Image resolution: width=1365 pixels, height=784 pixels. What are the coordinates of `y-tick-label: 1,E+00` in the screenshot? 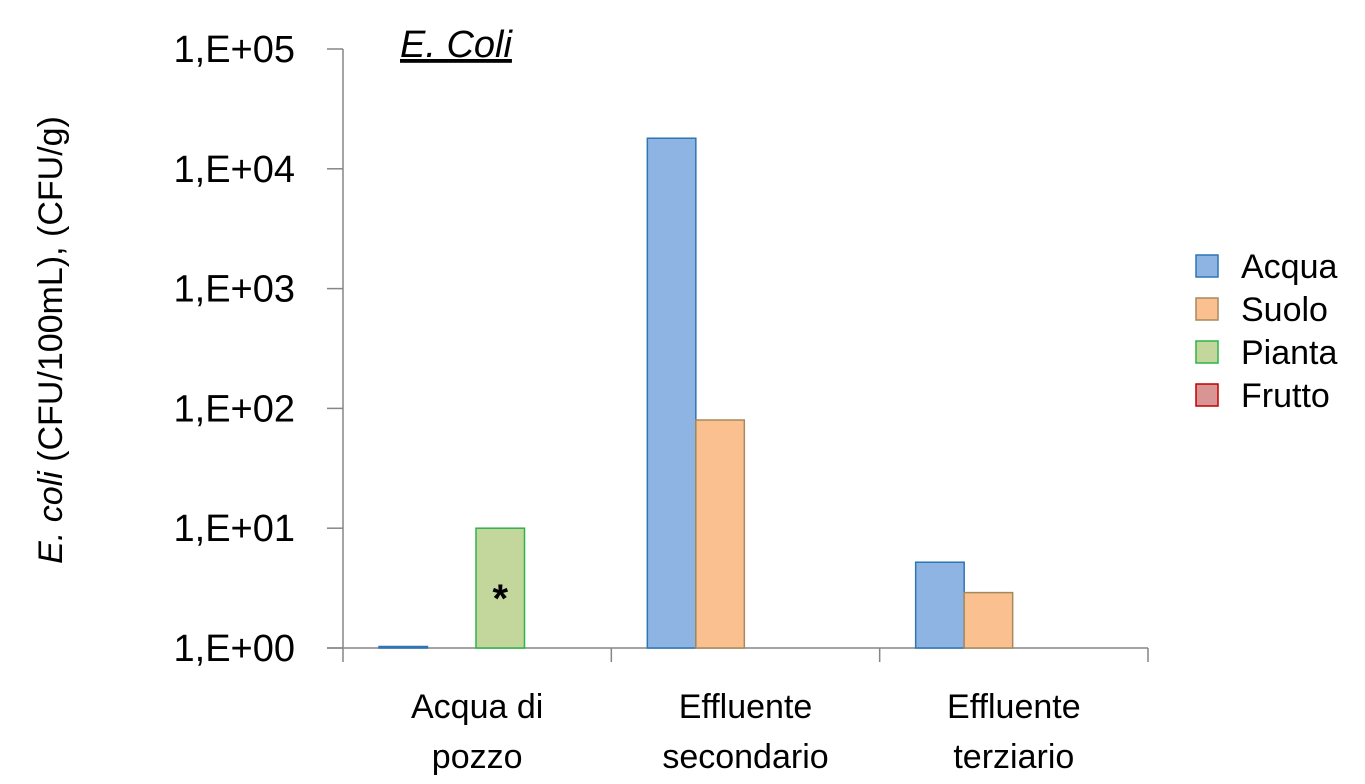 It's located at (235, 649).